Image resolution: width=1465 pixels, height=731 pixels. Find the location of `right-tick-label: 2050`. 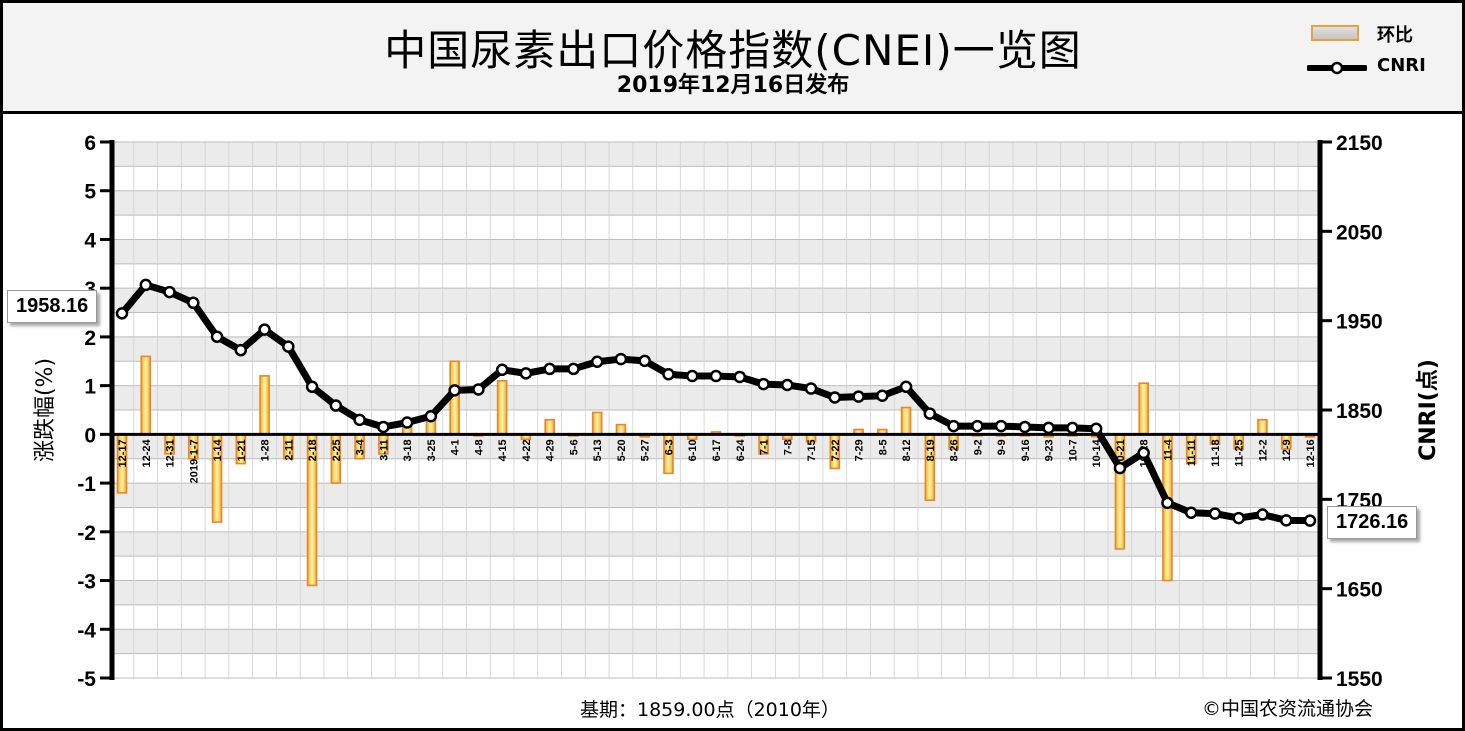

right-tick-label: 2050 is located at coordinates (1359, 232).